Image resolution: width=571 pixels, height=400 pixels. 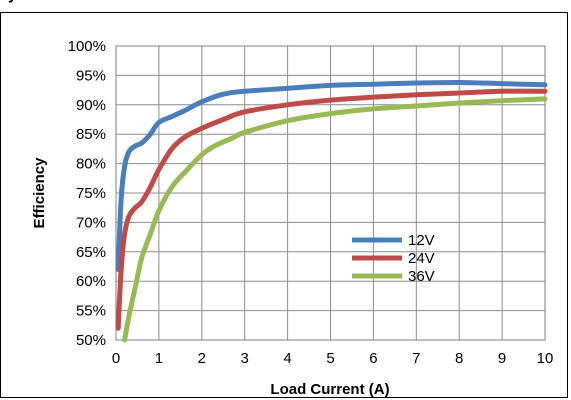 What do you see at coordinates (87, 46) in the screenshot?
I see `y-tick-label: 100%` at bounding box center [87, 46].